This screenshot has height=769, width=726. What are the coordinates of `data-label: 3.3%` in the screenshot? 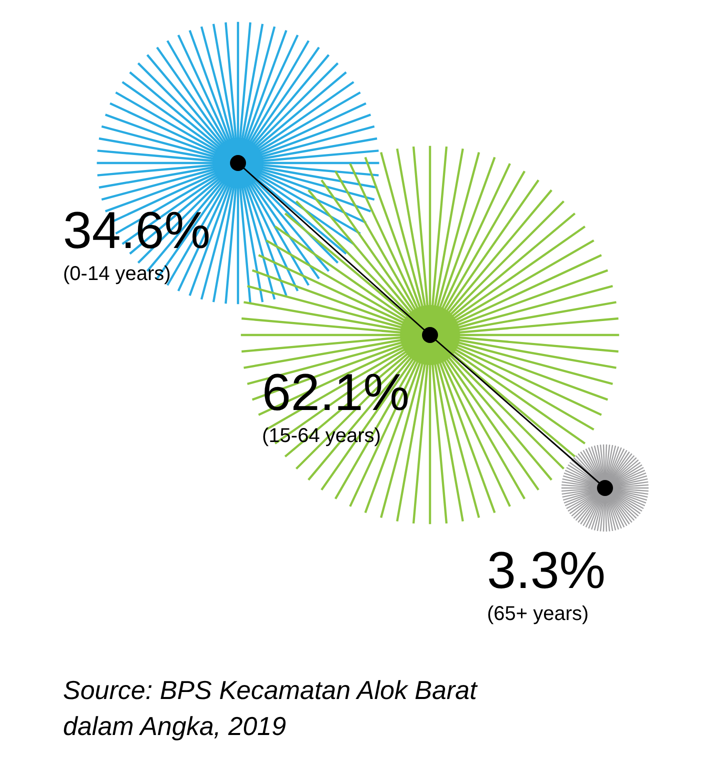 It's located at (546, 571).